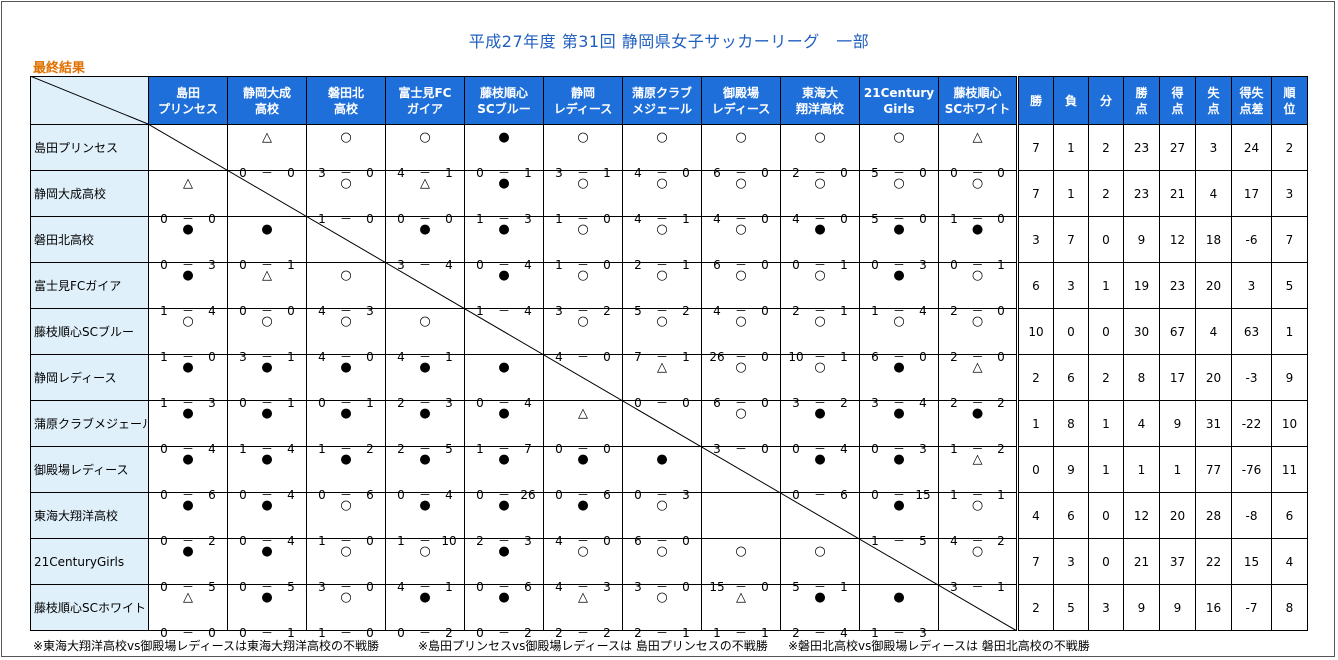  I want to click on page-title: 平成27年度 第31回 静岡県女子サッカーリーグ 一部, so click(669, 41).